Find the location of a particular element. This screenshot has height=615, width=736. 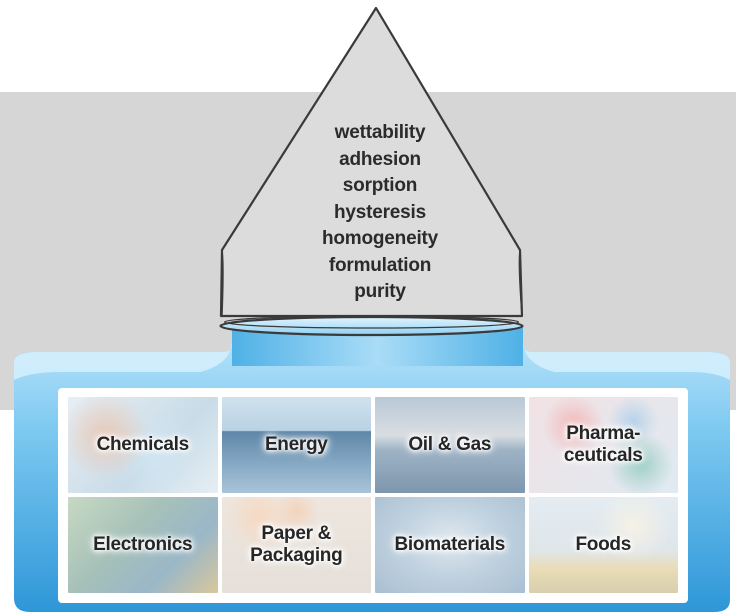

tile-chemicals: Chemicals is located at coordinates (143, 445).